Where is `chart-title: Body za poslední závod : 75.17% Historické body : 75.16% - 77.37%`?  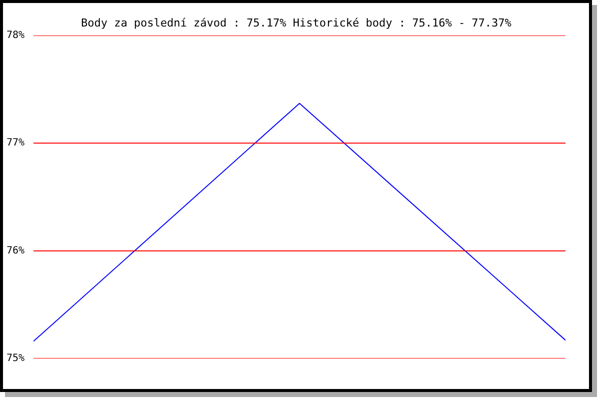 chart-title: Body za poslední závod : 75.17% Historické body : 75.16% - 77.37% is located at coordinates (296, 23).